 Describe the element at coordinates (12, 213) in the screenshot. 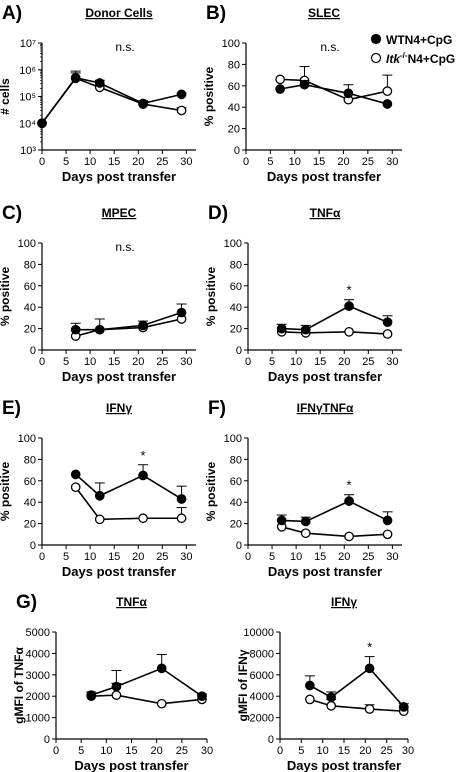

I see `panel-letter: C)` at that location.